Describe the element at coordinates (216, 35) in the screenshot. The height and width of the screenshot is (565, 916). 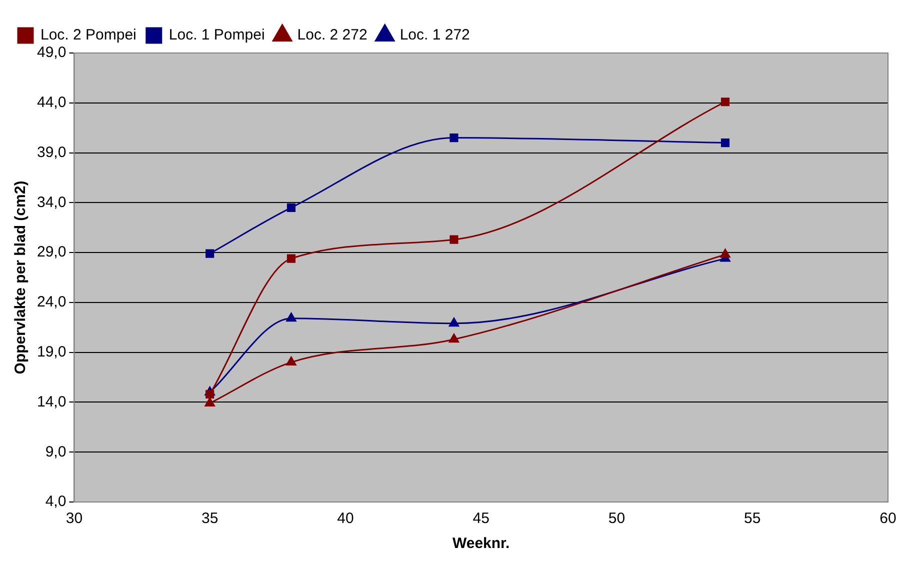
I see `legend-label: Loc. 1 Pompei` at that location.